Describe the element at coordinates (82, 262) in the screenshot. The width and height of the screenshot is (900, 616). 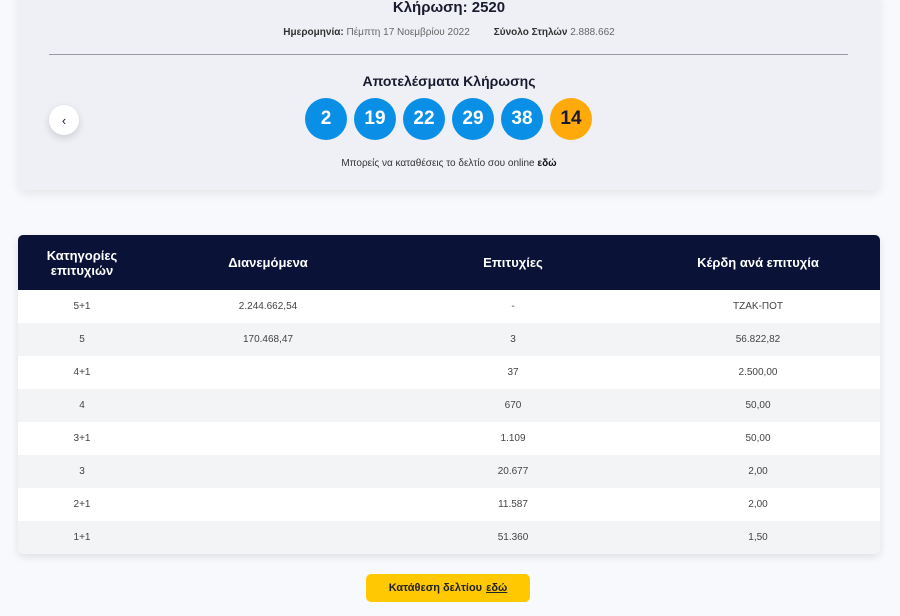
I see `header-categories: Κατηγορίες επιτυχιών` at that location.